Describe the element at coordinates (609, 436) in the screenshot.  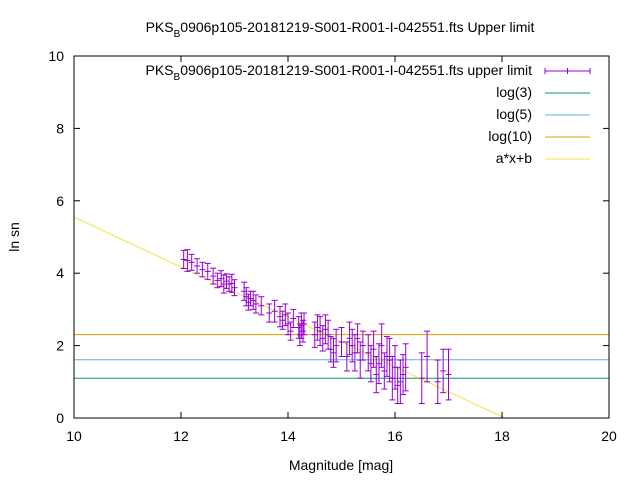
I see `x-tick-label: 20` at that location.